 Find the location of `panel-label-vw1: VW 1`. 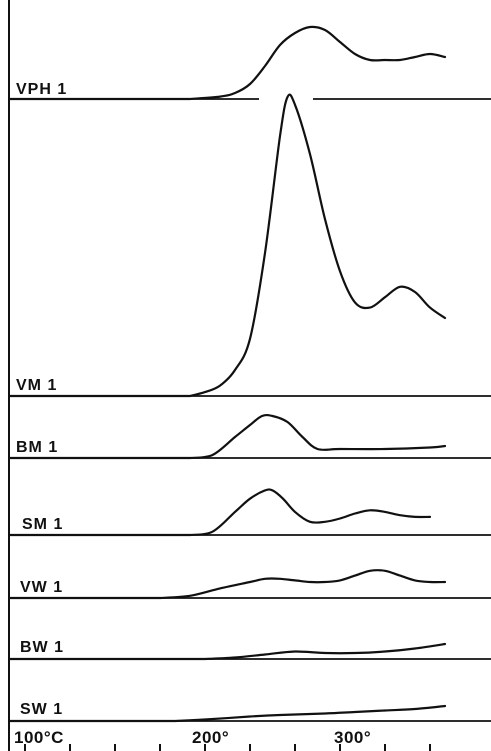

panel-label-vw1: VW 1 is located at coordinates (41, 587).